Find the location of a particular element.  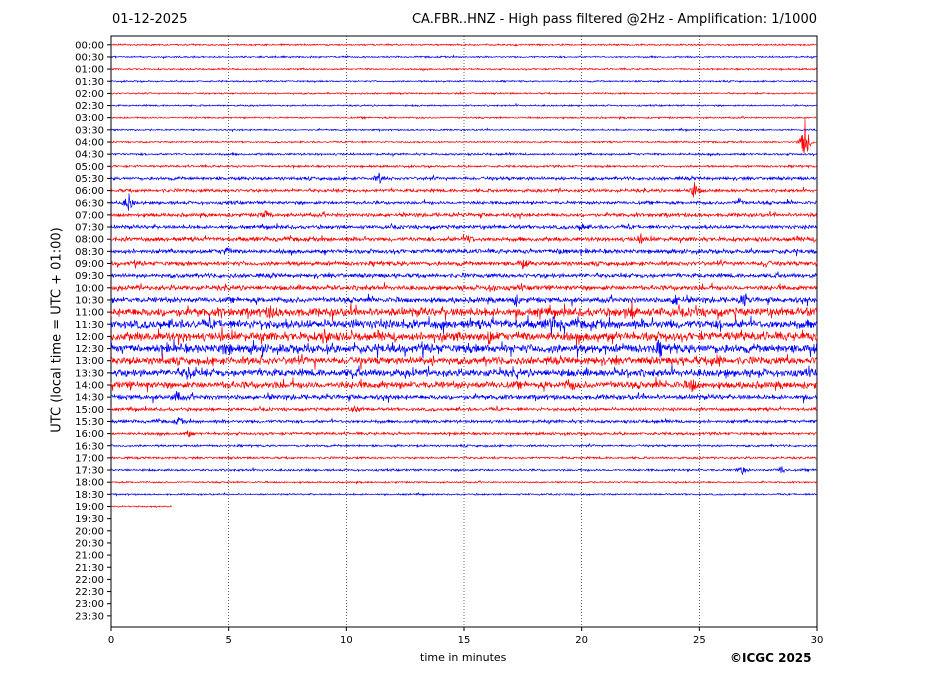

y-tick-label: 11:00 is located at coordinates (89, 313).